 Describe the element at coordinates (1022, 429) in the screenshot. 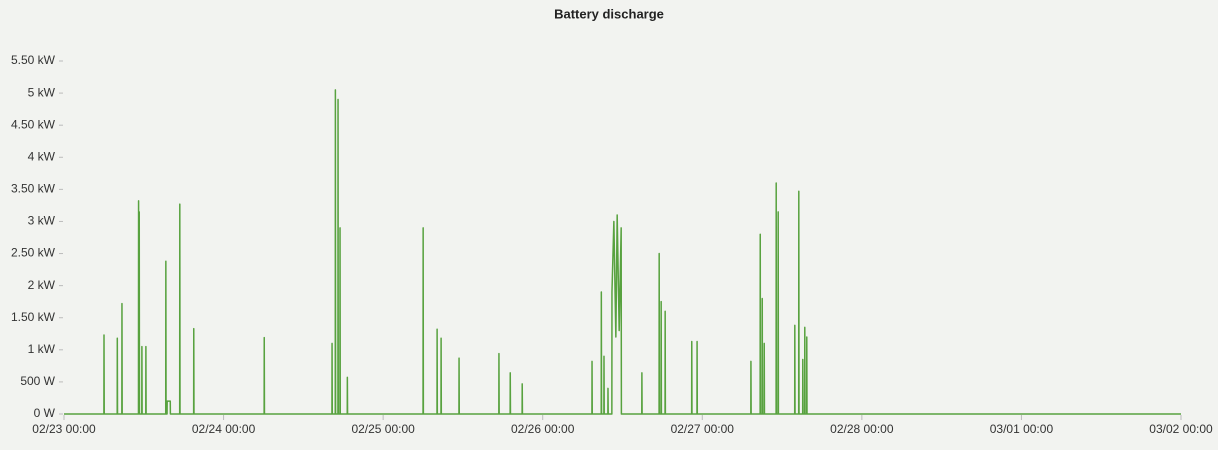

I see `x-tick-label: 03/01 00:00` at that location.